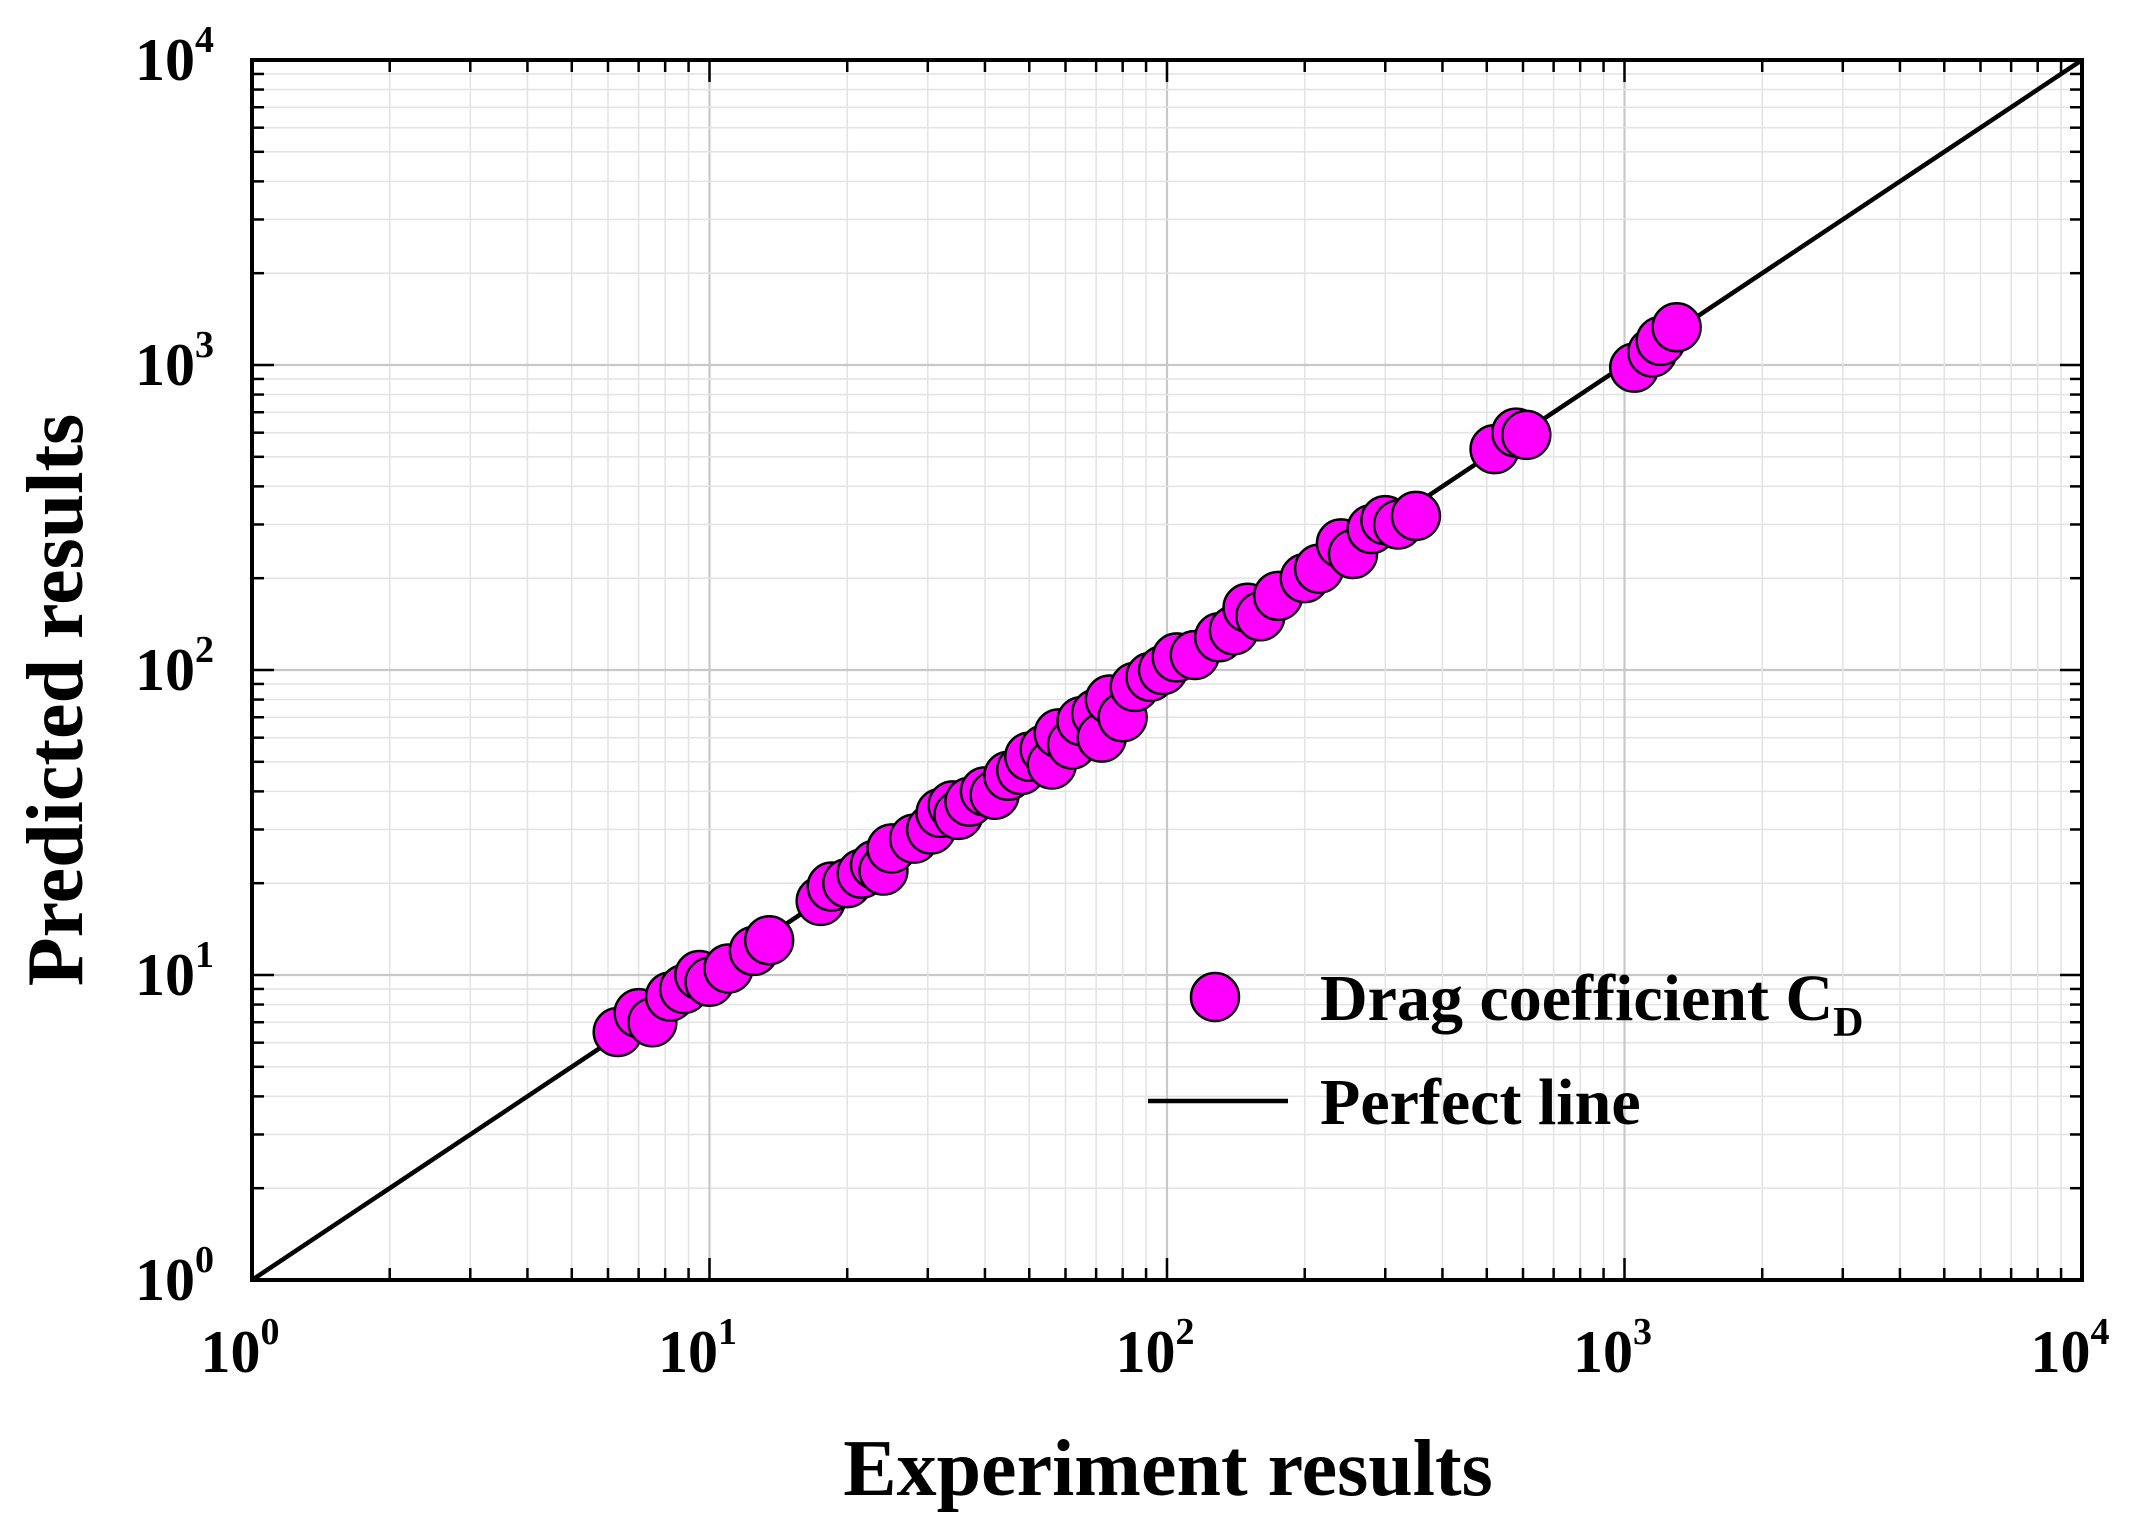 Image resolution: width=2146 pixels, height=1531 pixels. I want to click on y-tick-label: 10⁰, so click(174, 1276).